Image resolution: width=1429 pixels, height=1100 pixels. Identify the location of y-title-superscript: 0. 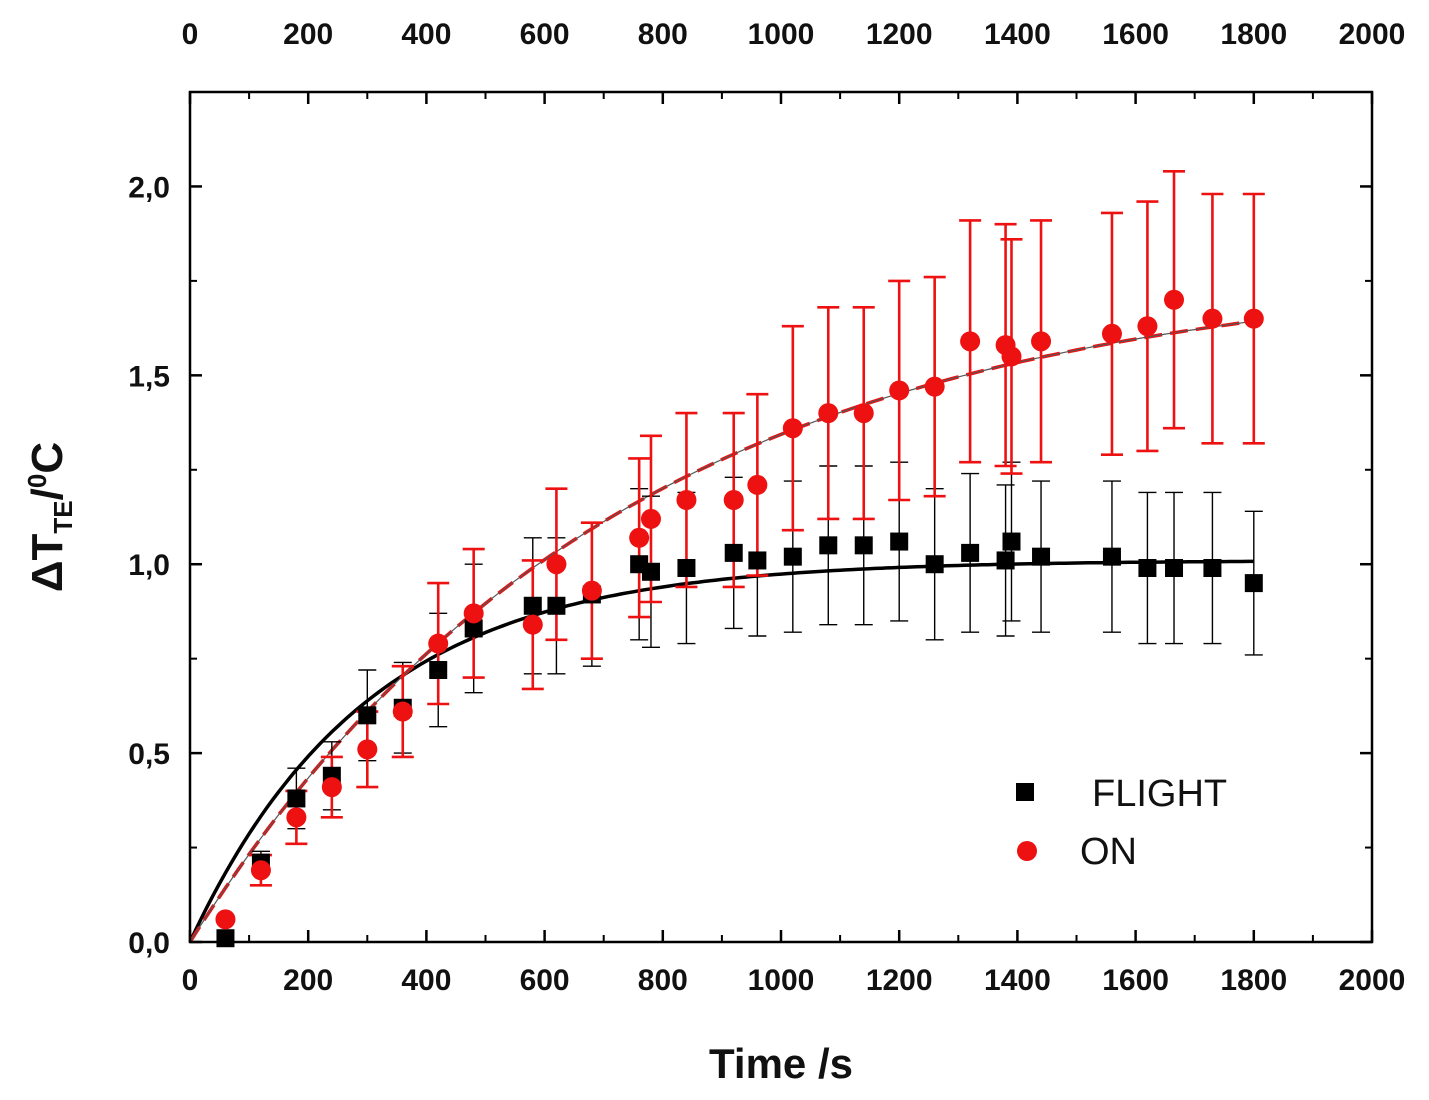
(37, 481).